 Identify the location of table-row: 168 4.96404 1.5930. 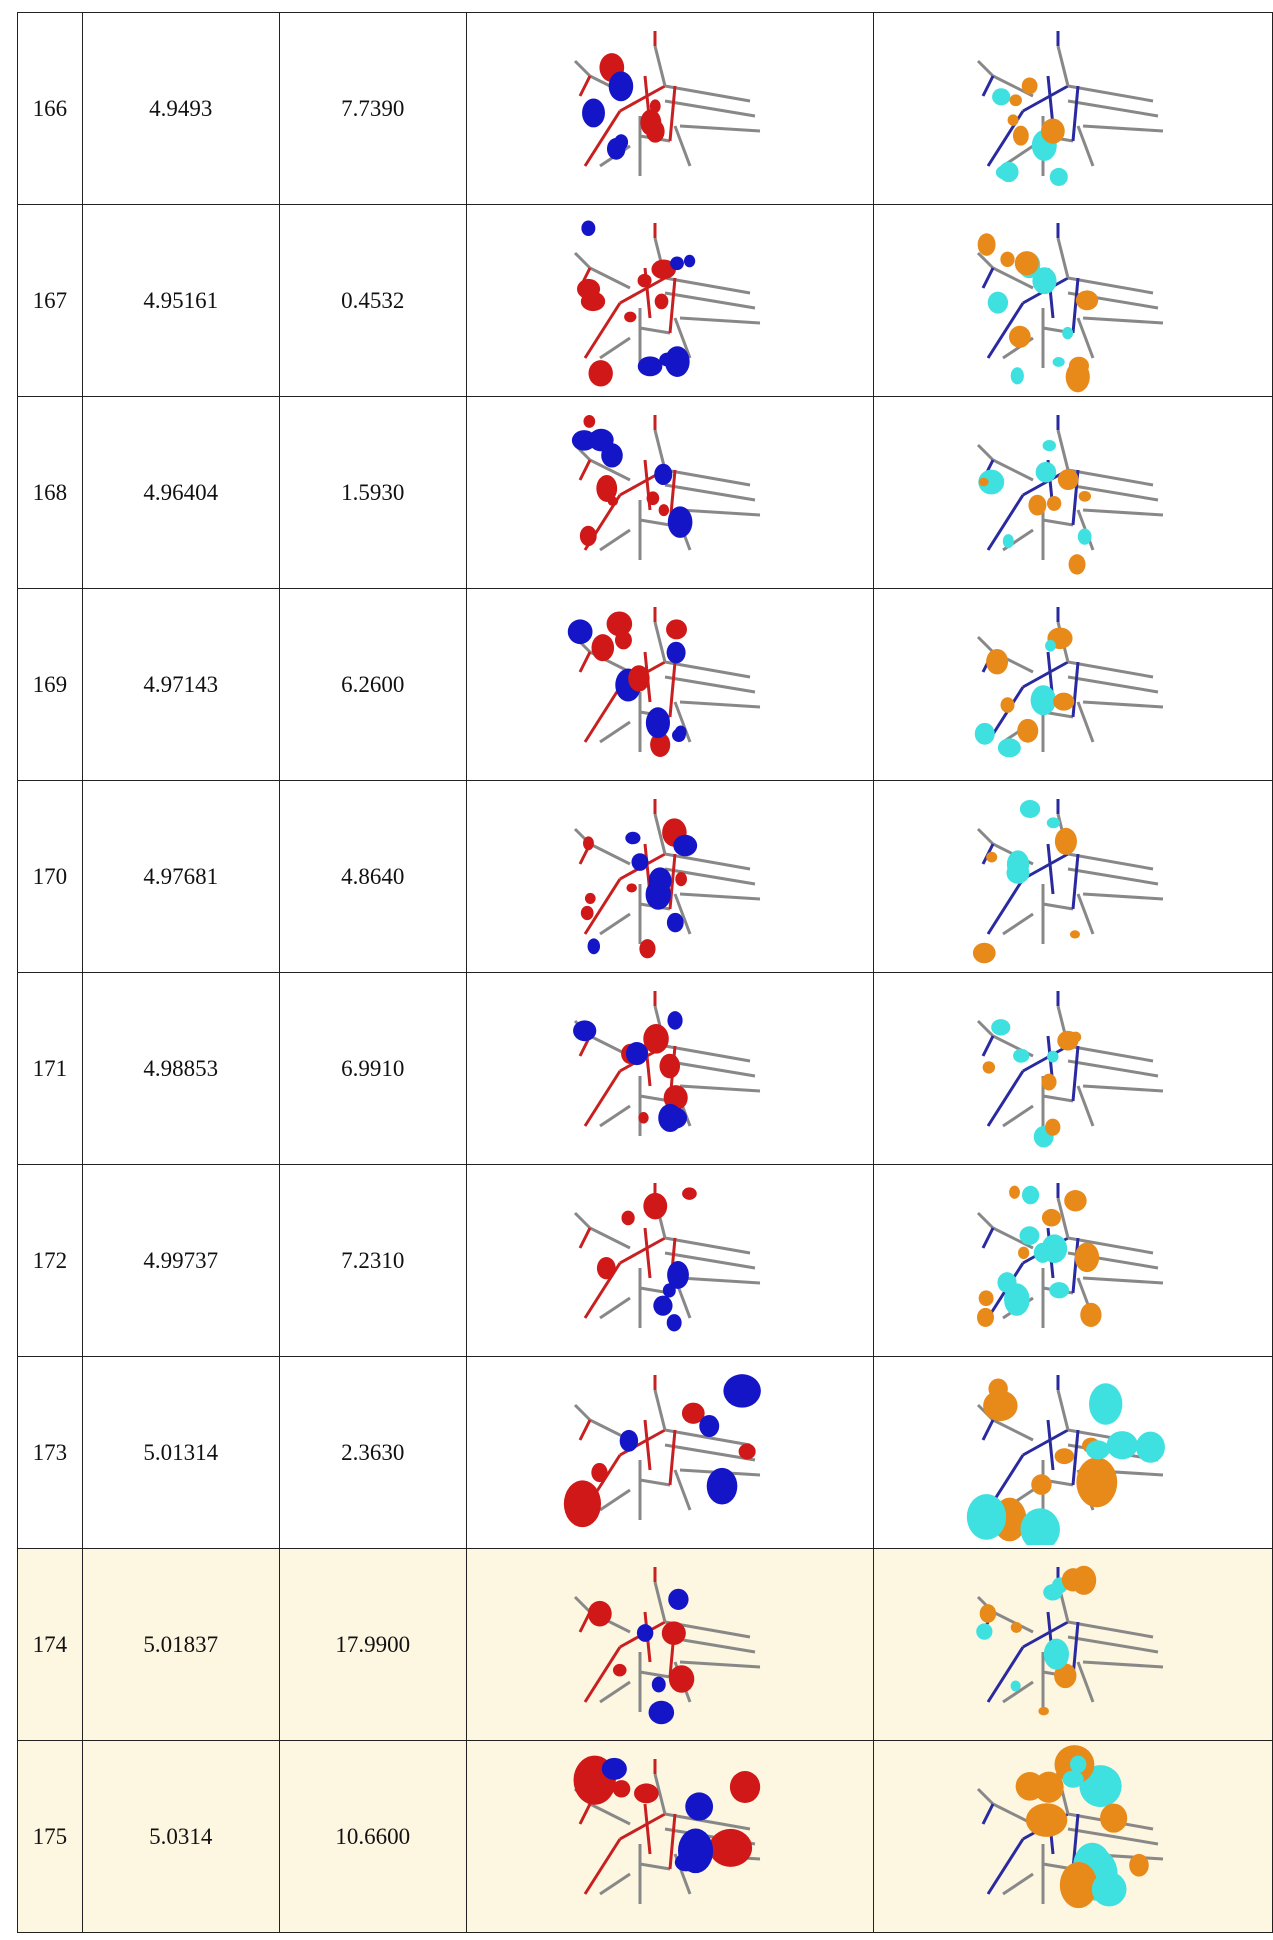
(645, 492).